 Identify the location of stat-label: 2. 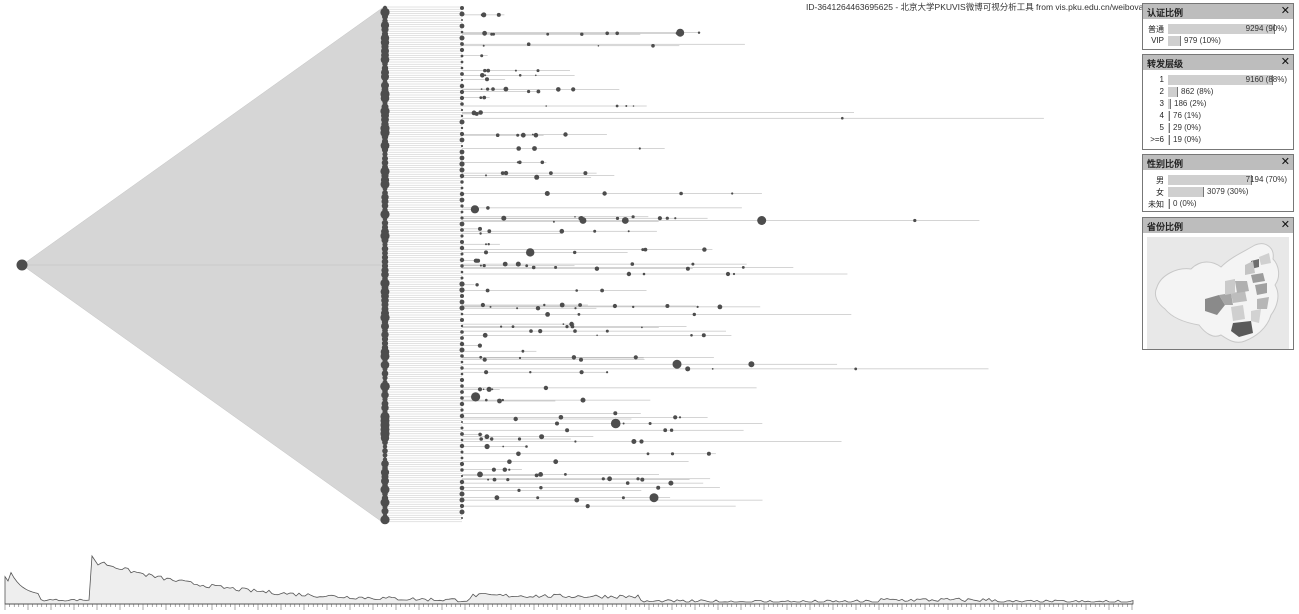
(1161, 91).